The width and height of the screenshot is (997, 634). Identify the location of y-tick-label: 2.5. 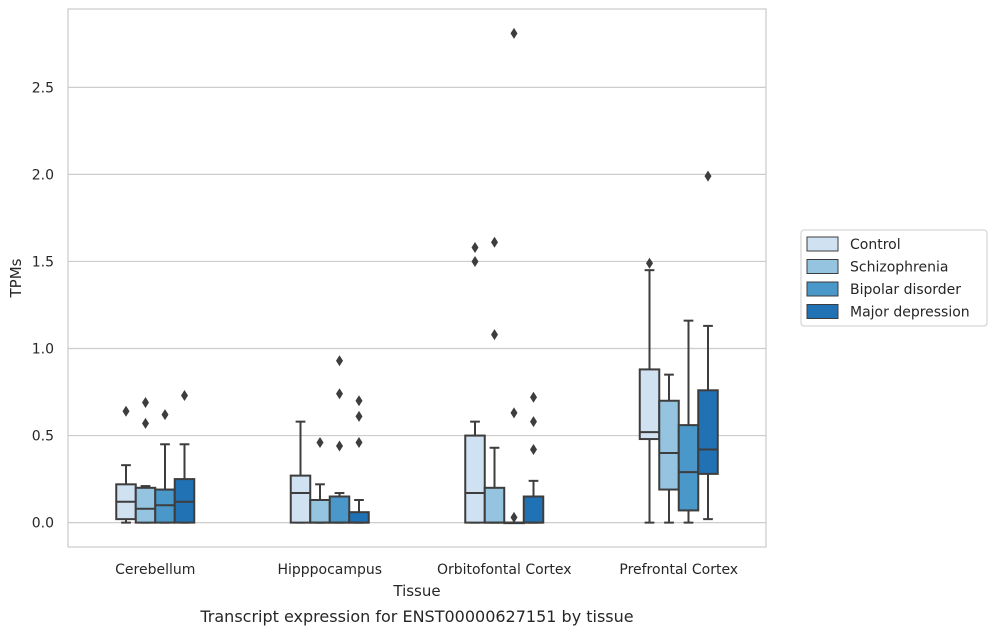
(43, 88).